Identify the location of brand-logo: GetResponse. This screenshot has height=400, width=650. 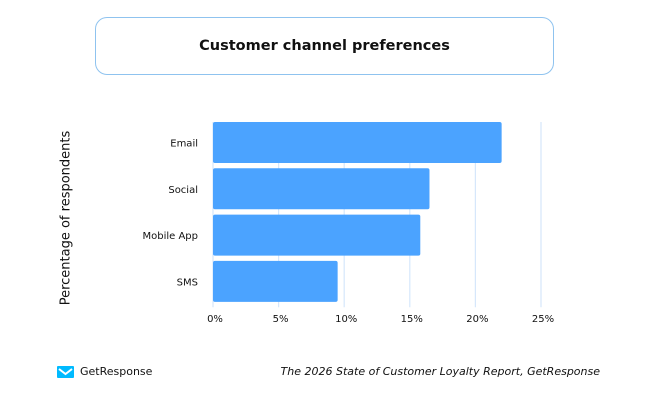
(104, 371).